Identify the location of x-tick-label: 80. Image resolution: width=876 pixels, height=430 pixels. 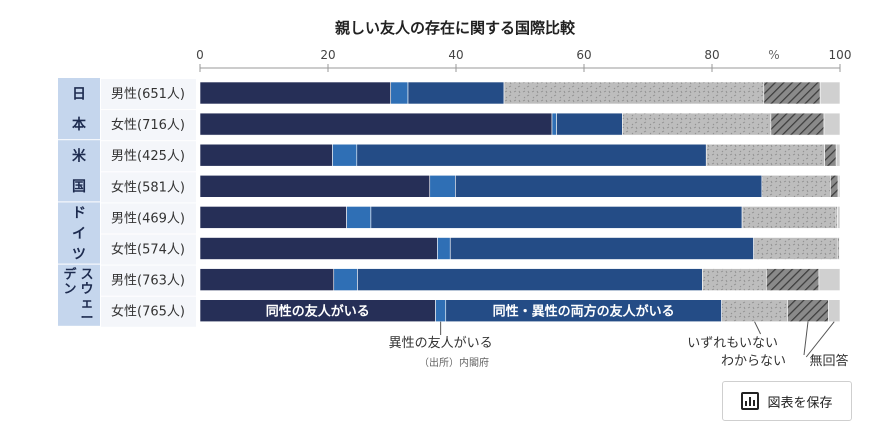
(711, 55).